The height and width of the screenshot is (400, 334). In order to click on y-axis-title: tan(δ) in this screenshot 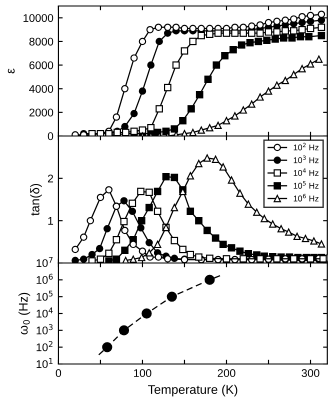, I will do `click(36, 200)`.